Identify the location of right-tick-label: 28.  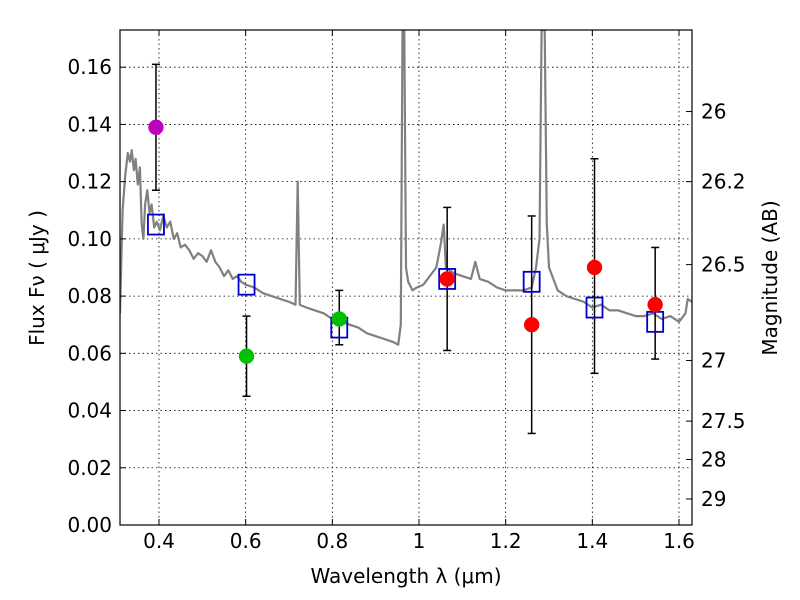
(713, 459).